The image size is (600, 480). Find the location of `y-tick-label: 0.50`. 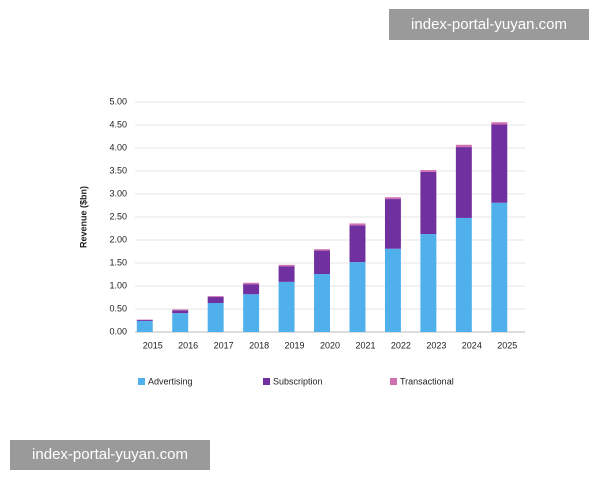

y-tick-label: 0.50 is located at coordinates (118, 308).